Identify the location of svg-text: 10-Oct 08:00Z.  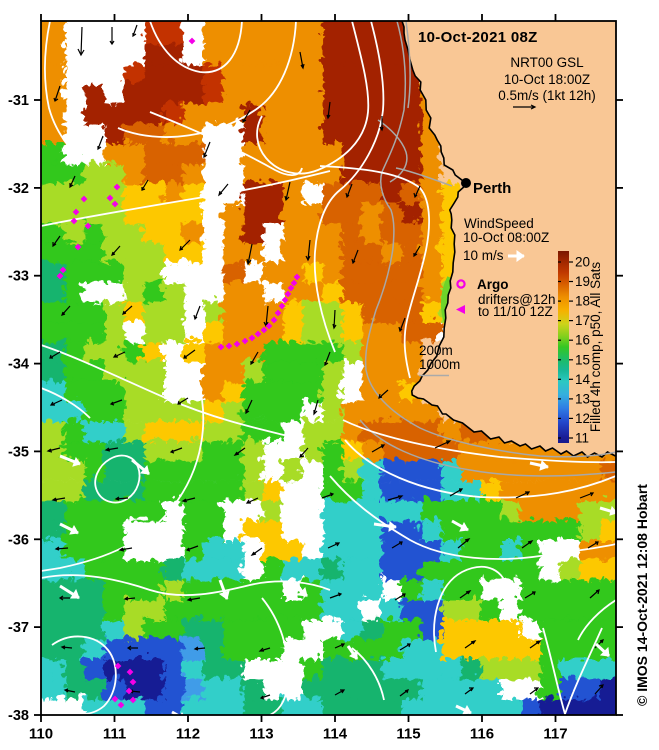
(506, 237).